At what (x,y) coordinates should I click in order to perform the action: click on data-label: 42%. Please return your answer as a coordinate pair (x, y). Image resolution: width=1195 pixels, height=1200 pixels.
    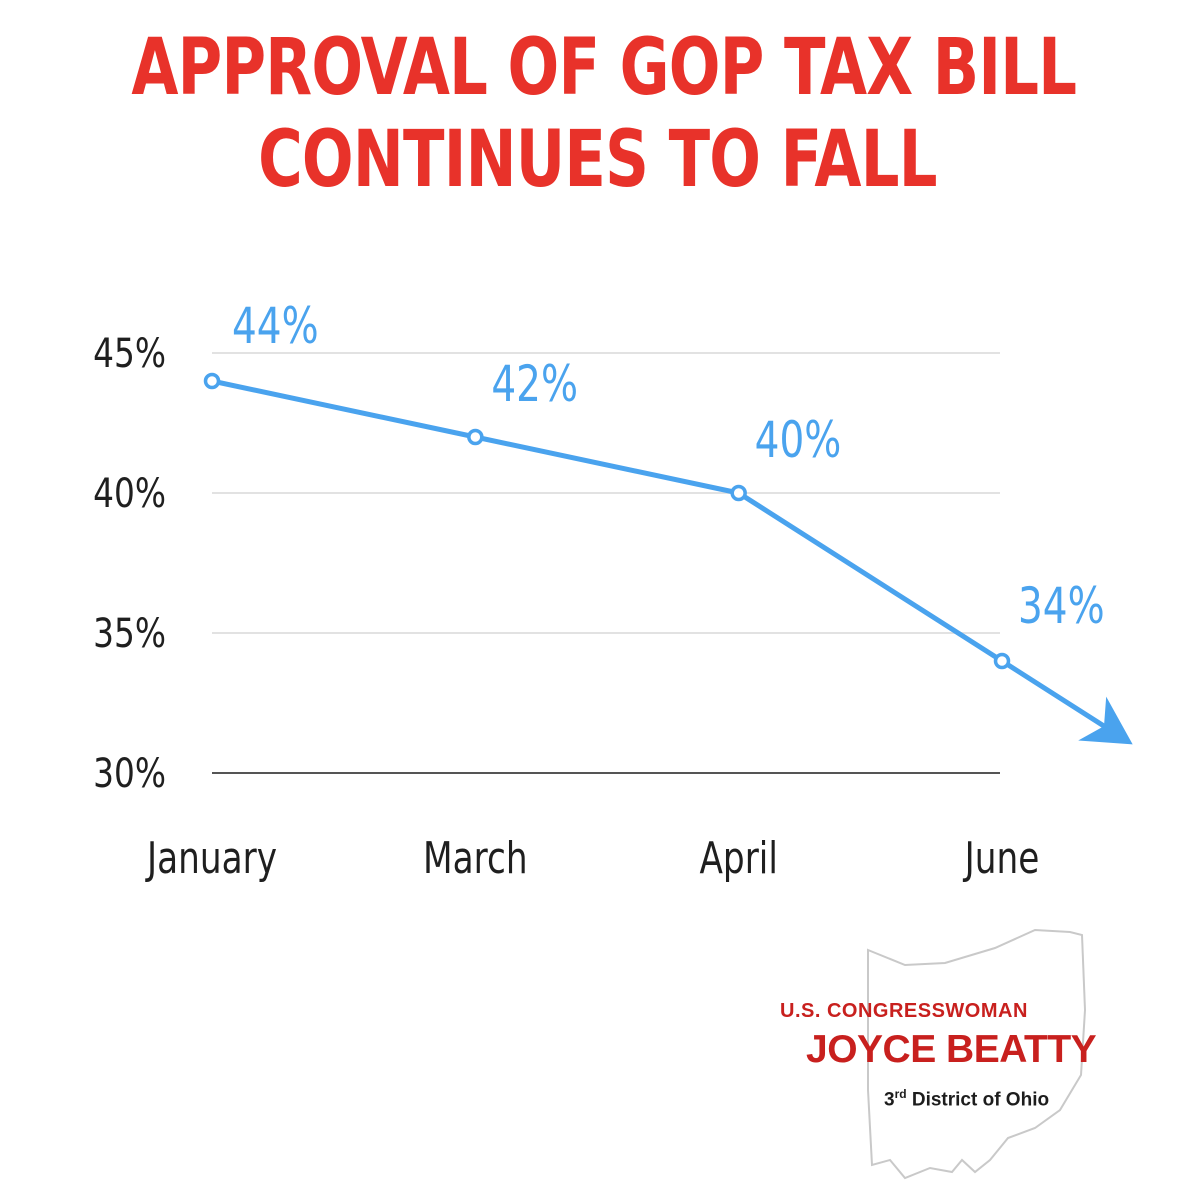
    Looking at the image, I should click on (534, 383).